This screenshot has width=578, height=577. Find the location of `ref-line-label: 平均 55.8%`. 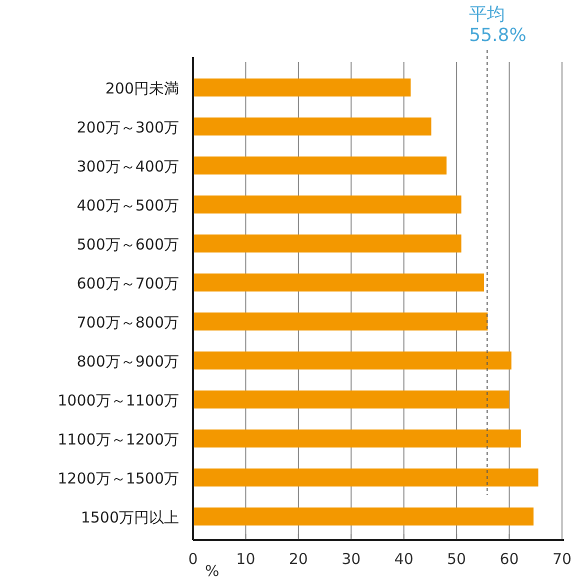

ref-line-label: 平均 55.8% is located at coordinates (497, 25).